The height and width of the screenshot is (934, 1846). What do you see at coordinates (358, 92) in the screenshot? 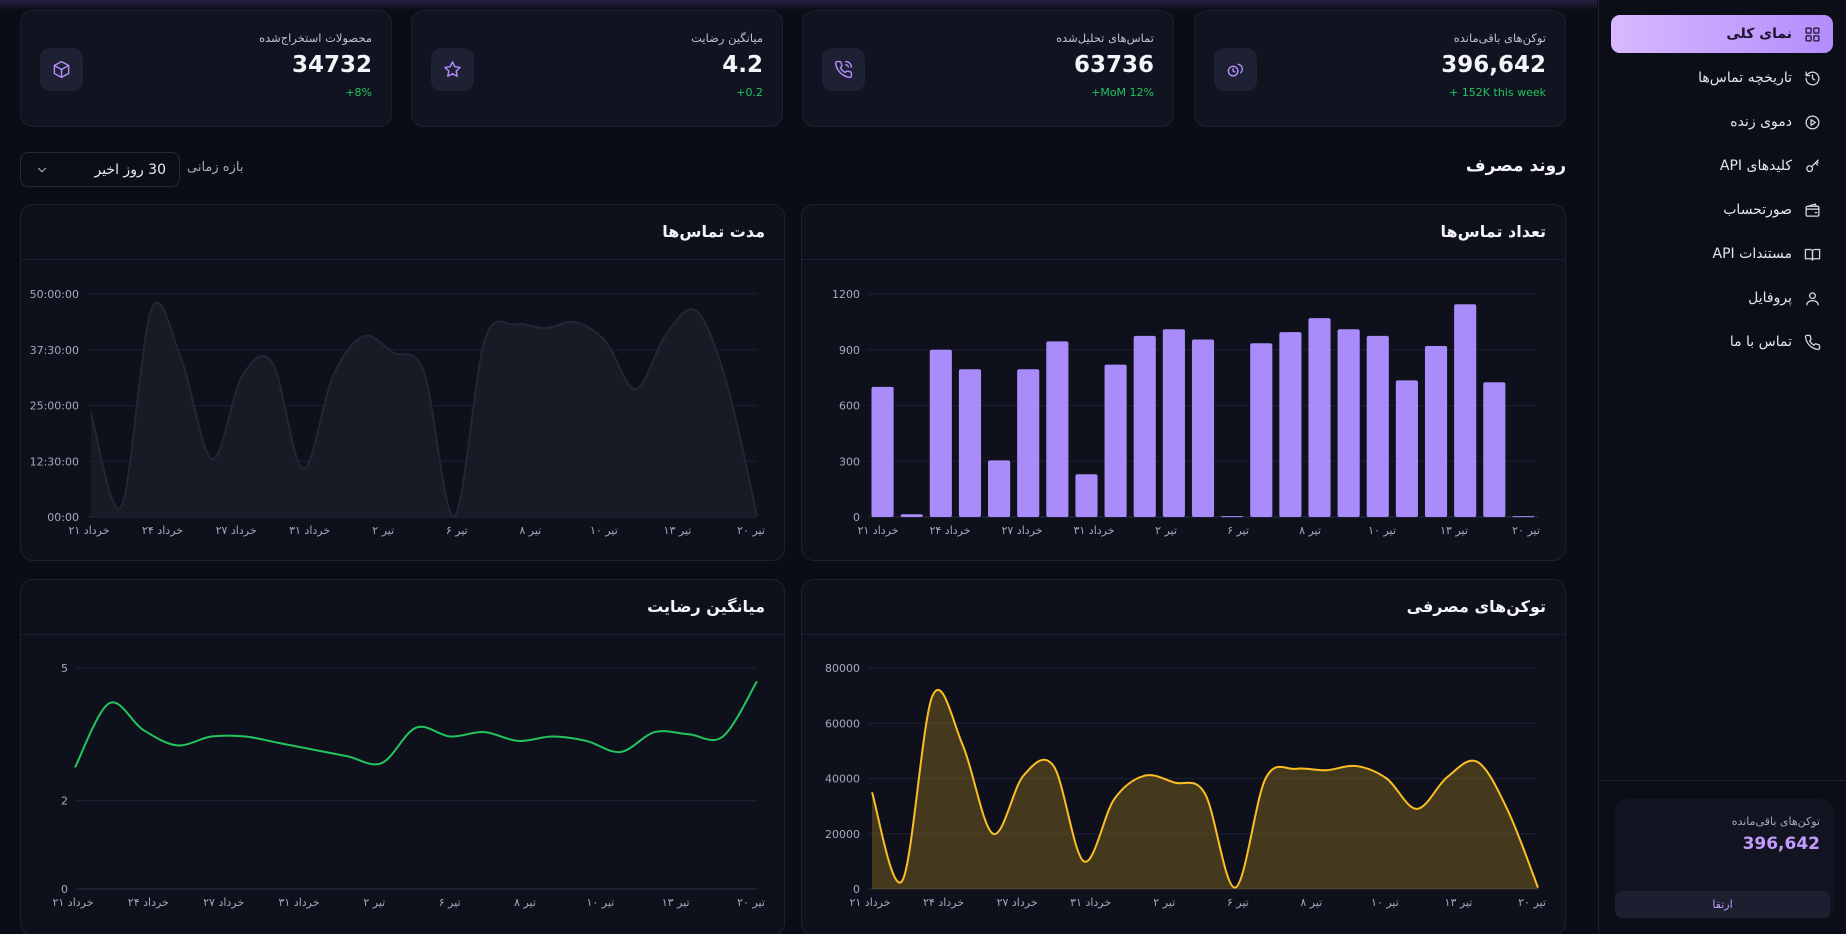
I see `stat-delta: 8%+` at bounding box center [358, 92].